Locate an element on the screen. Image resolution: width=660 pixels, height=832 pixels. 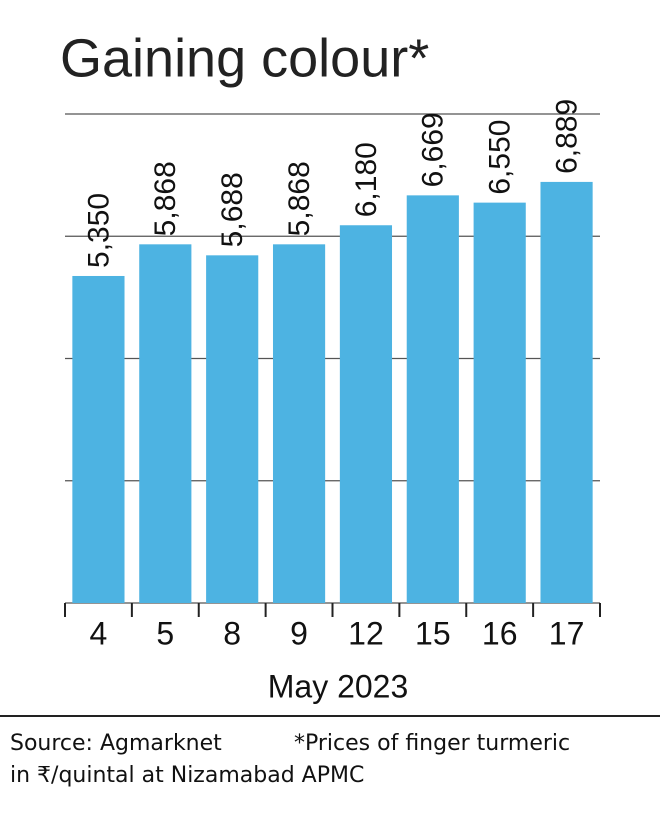
value-label: 5,350 is located at coordinates (98, 230).